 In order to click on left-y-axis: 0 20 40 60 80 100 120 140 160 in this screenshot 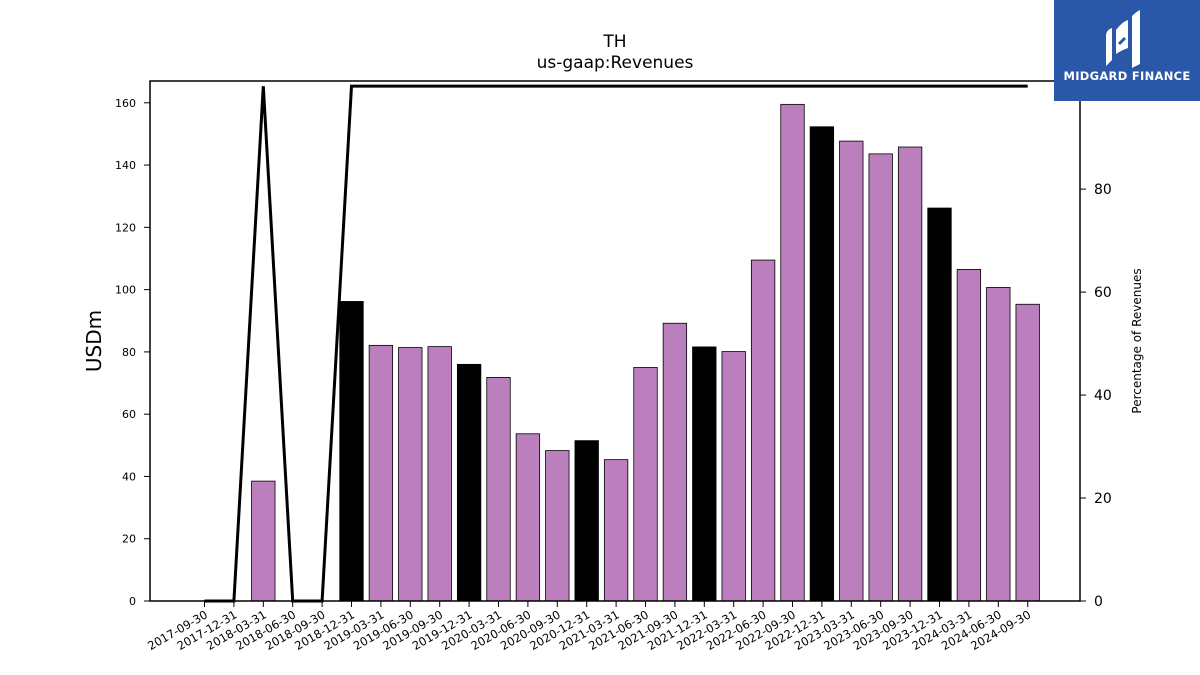, I will do `click(132, 352)`.